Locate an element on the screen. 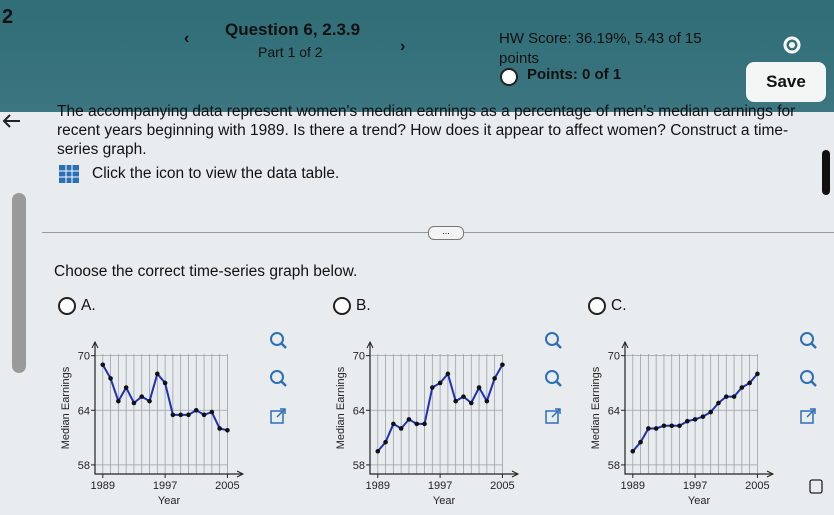  save-button: Save is located at coordinates (786, 82).